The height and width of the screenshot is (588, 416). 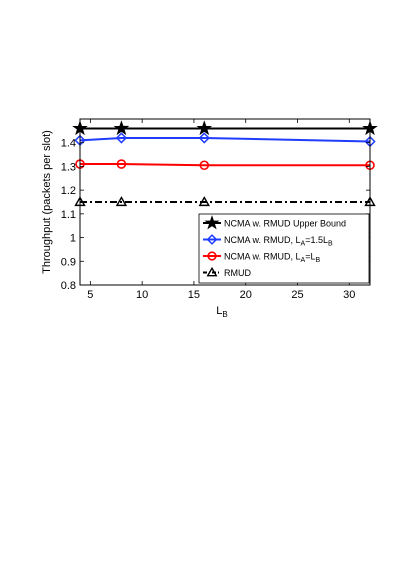 What do you see at coordinates (142, 295) in the screenshot?
I see `x-tick-label: 10` at bounding box center [142, 295].